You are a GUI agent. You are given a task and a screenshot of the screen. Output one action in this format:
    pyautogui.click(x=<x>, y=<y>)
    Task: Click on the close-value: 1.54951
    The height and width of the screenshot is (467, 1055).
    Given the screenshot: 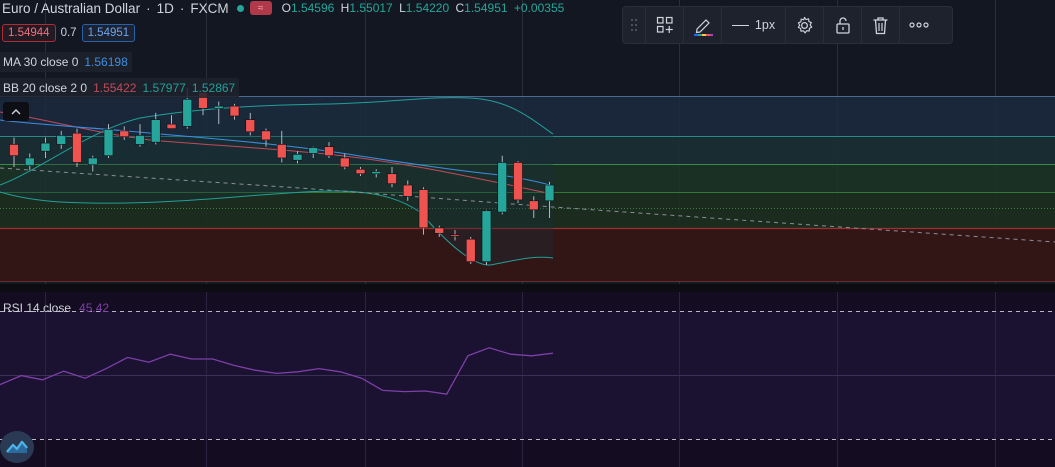 What is the action you would take?
    pyautogui.click(x=486, y=8)
    